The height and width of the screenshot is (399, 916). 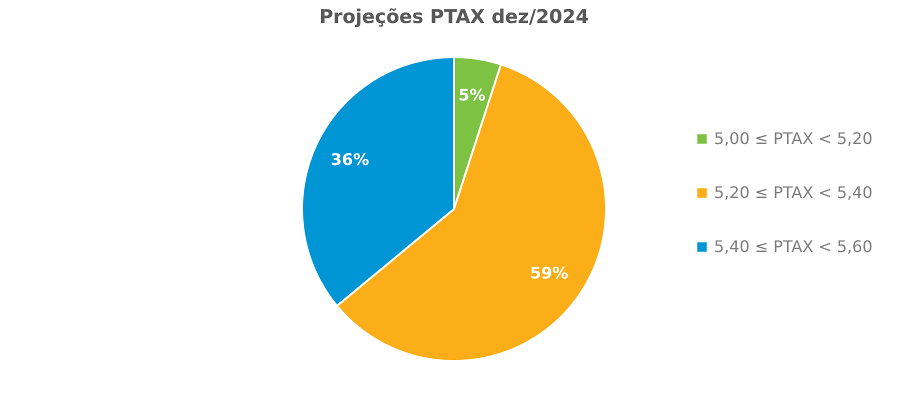 What do you see at coordinates (793, 246) in the screenshot?
I see `legend-label: 5,40 ≤ PTAX < 5,60` at bounding box center [793, 246].